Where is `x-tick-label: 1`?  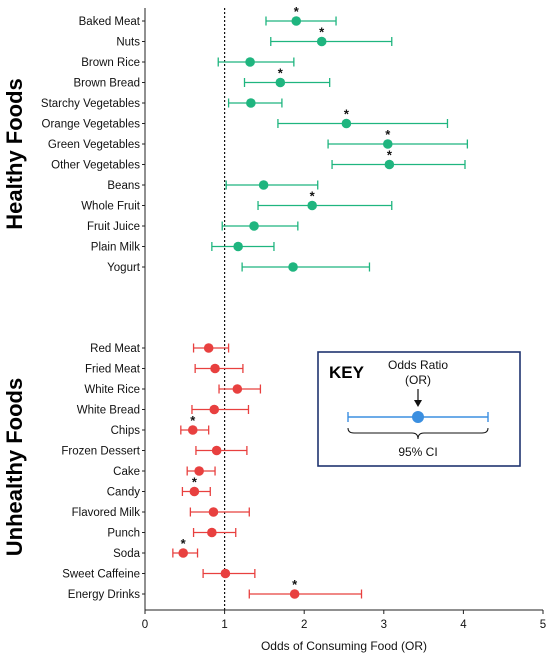
x-tick-label: 1 is located at coordinates (224, 625).